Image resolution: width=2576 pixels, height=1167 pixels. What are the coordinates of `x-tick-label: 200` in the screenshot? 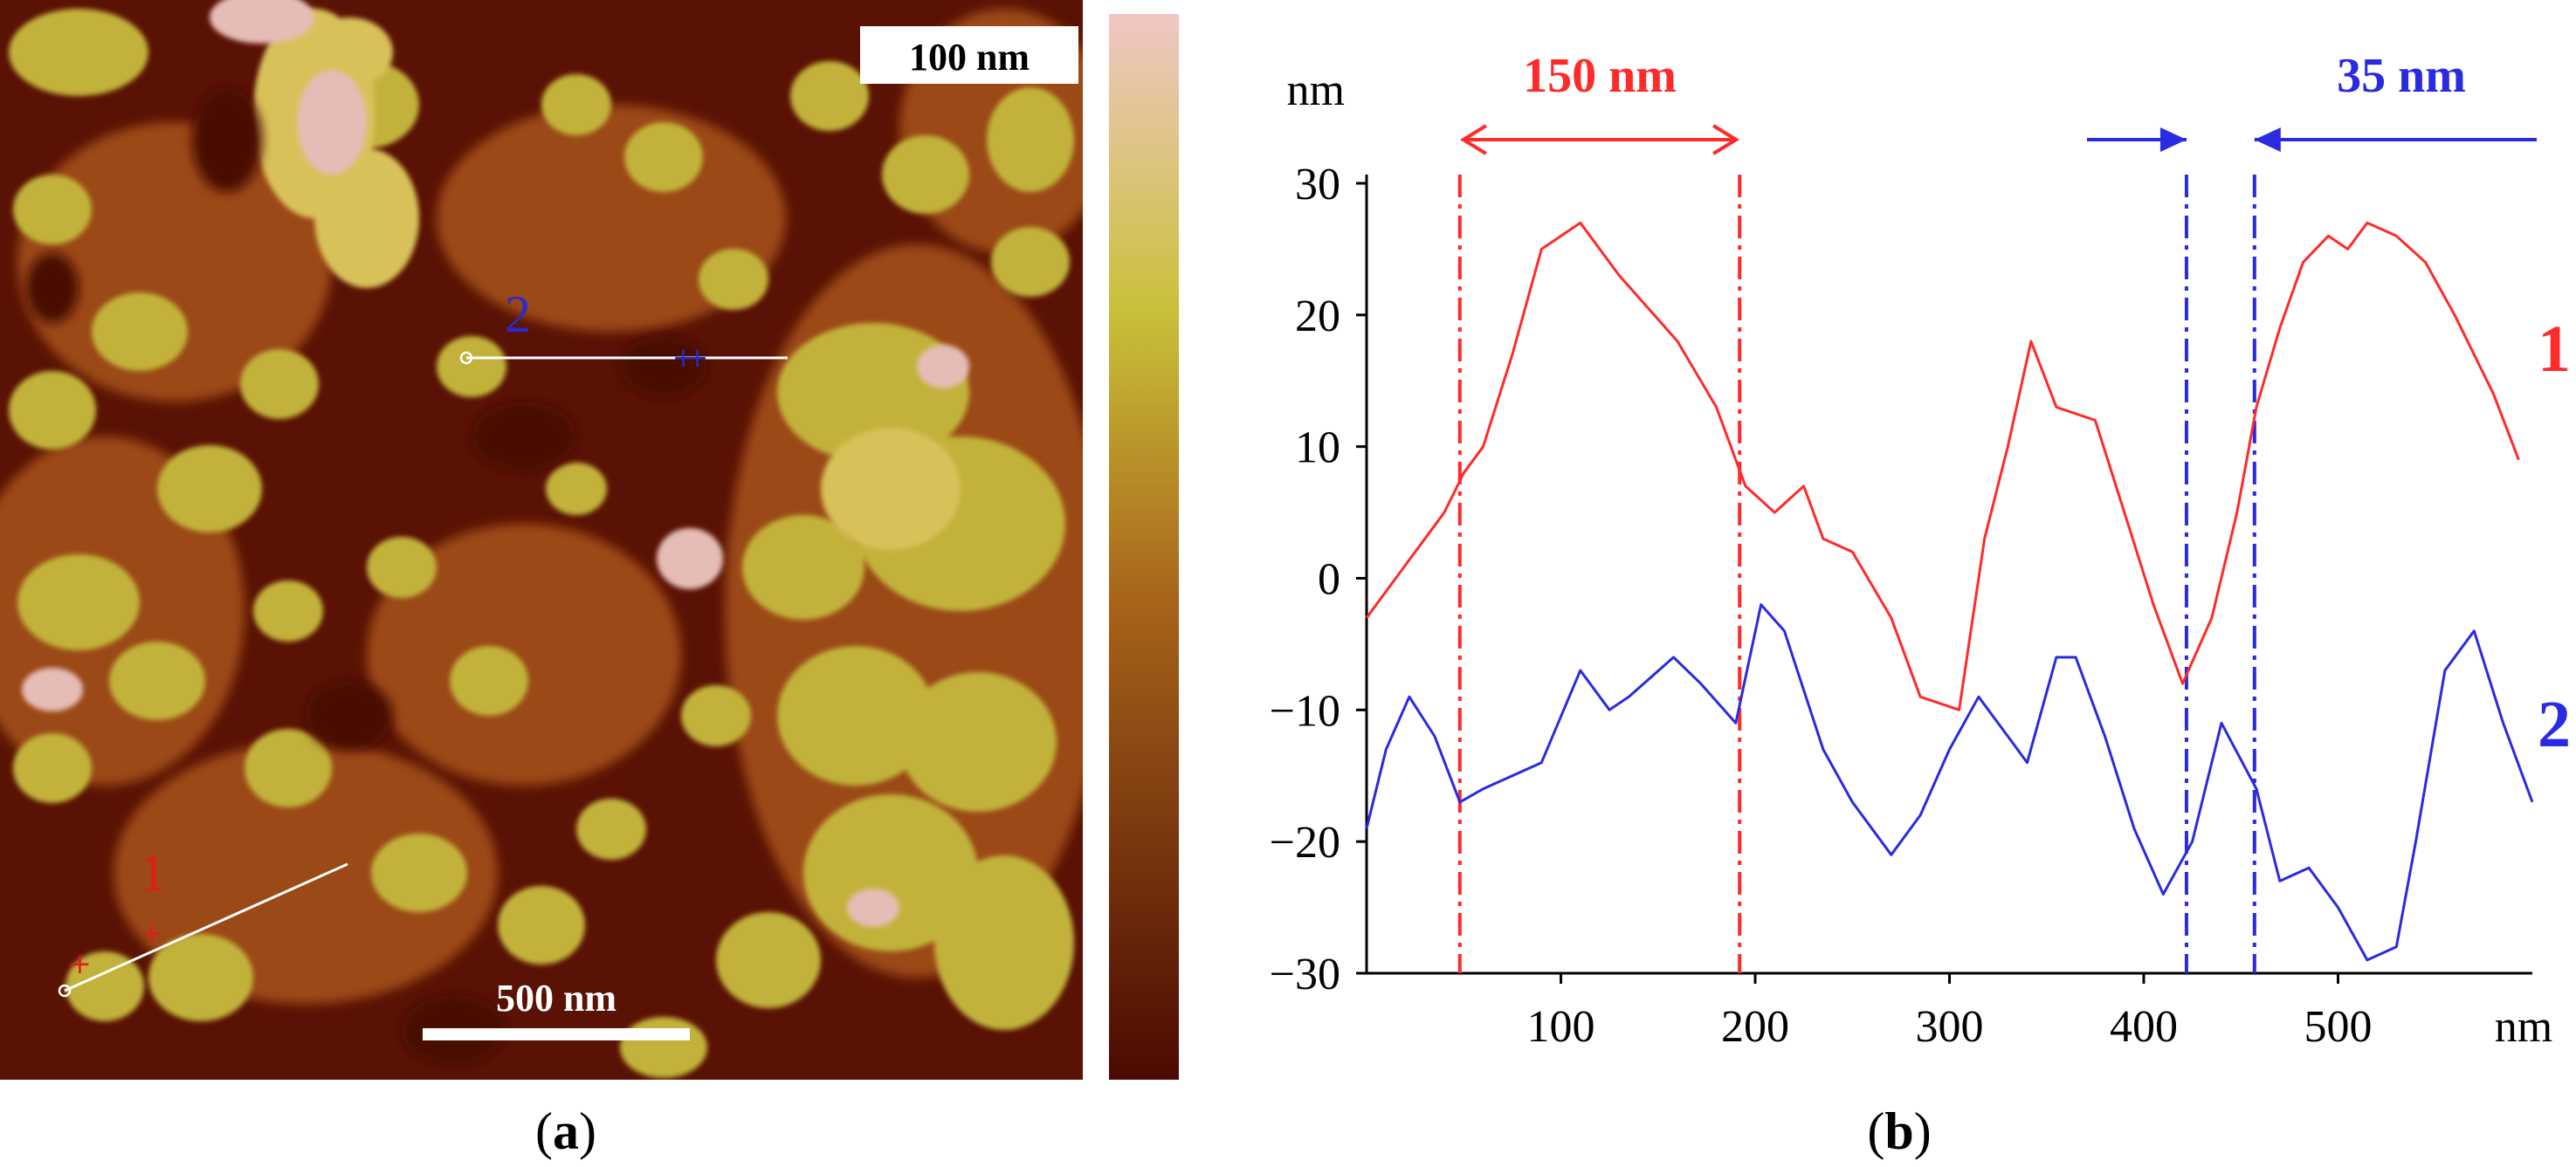 It's located at (1755, 1027).